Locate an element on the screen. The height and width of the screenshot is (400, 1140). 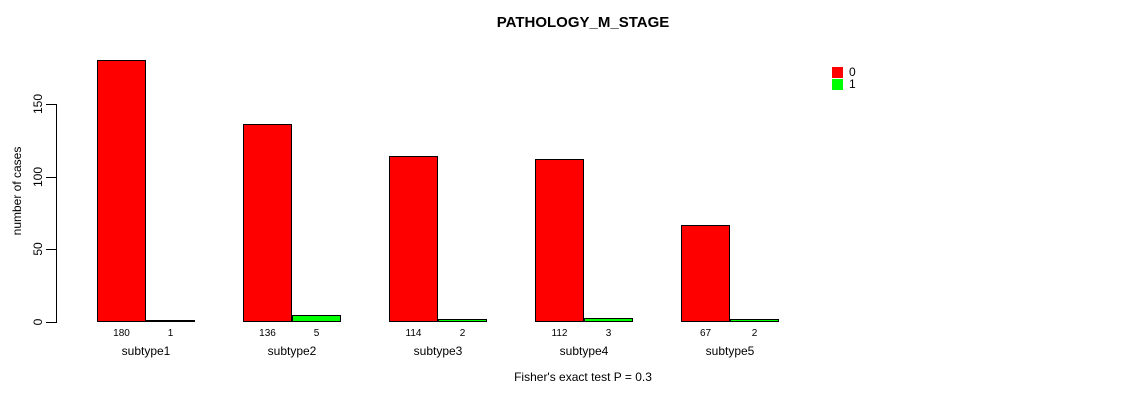
y-tick-label: 50 is located at coordinates (38, 249).